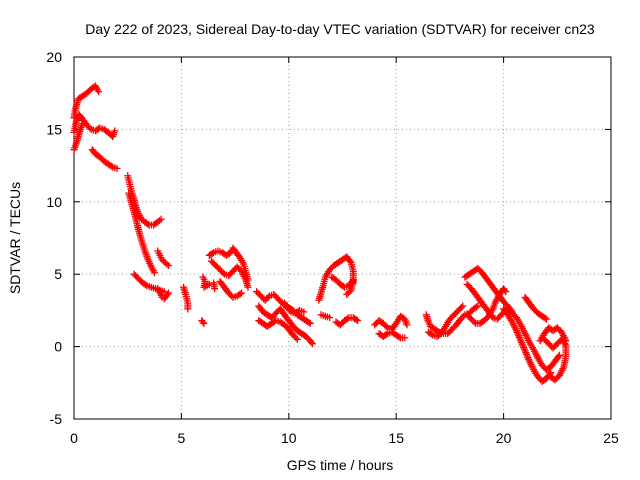 The image size is (640, 480). What do you see at coordinates (289, 438) in the screenshot?
I see `x-tick-label: 10` at bounding box center [289, 438].